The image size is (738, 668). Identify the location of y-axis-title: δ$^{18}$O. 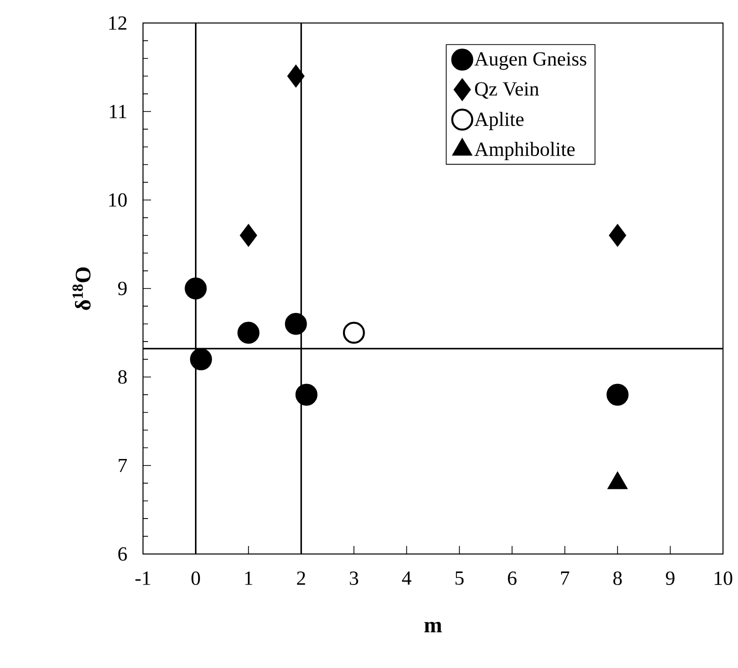
(81, 288).